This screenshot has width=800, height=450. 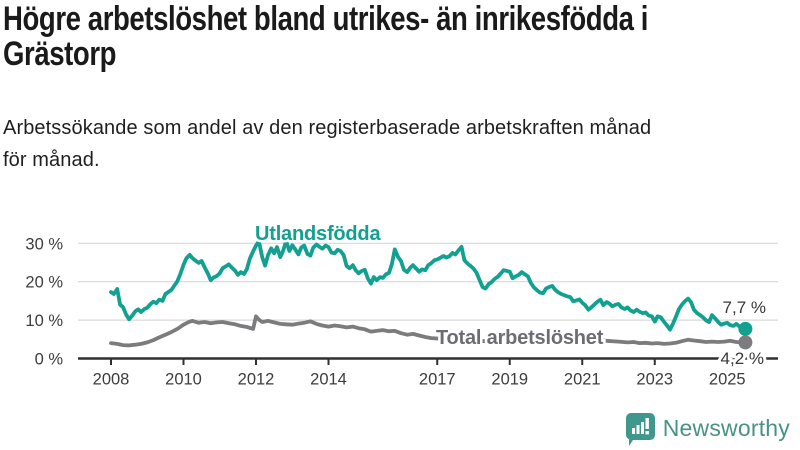 What do you see at coordinates (726, 427) in the screenshot?
I see `newsworthy-brand-text: Newsworthy` at bounding box center [726, 427].